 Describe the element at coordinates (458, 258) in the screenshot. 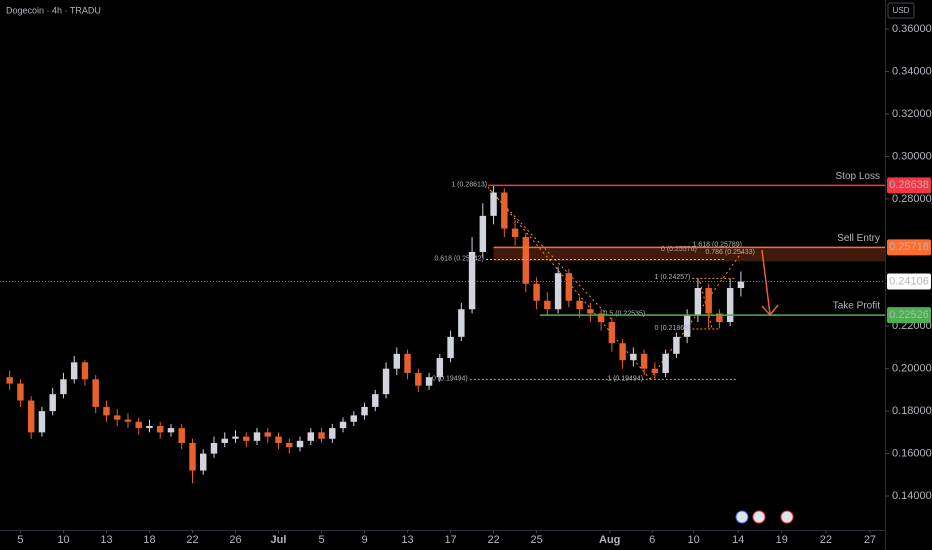

I see `fib-label: 0.618 (0.25142)` at that location.